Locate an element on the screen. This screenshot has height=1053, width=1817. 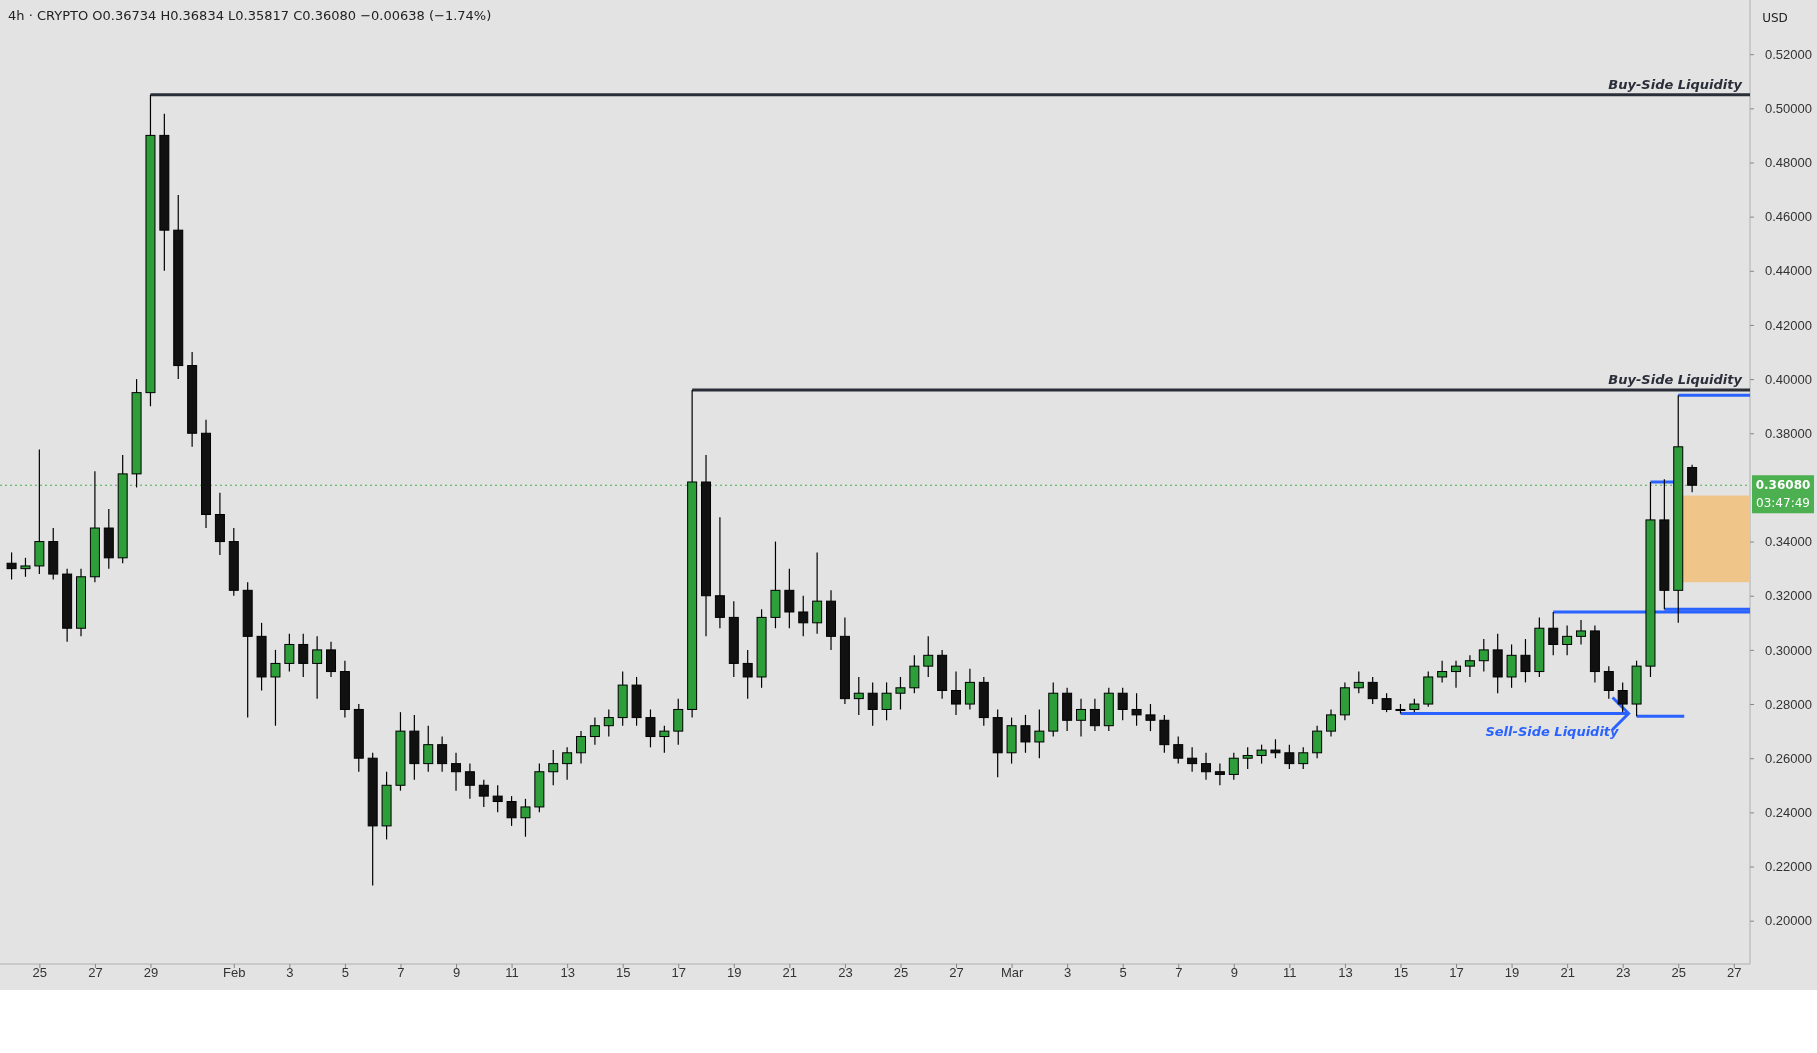
y-tick-label: 0.20000 is located at coordinates (1788, 921).